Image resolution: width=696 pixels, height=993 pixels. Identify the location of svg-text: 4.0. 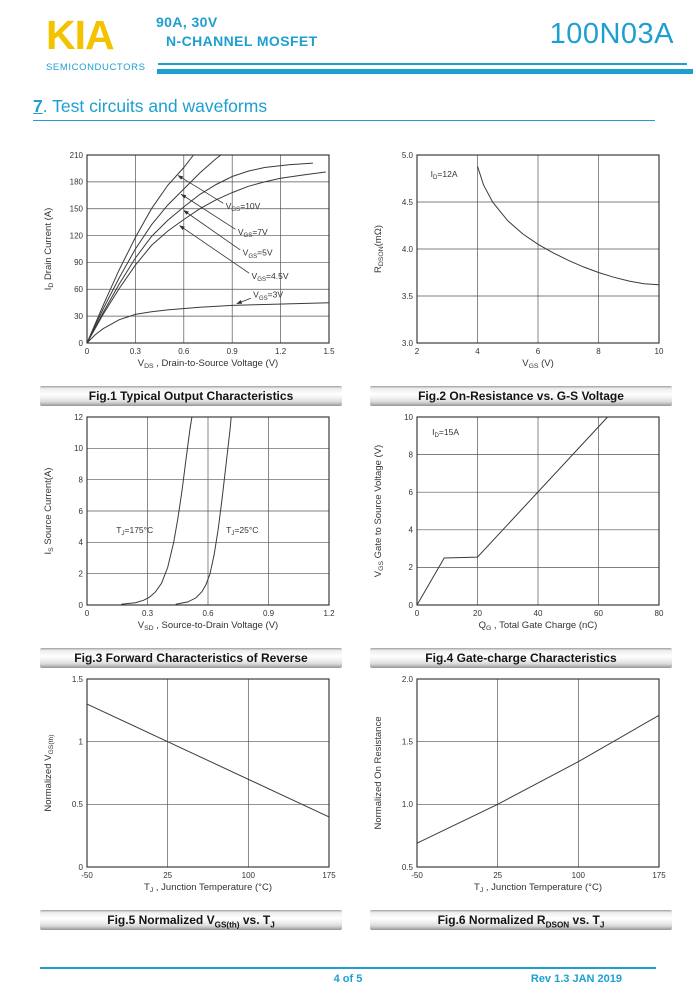
(408, 249).